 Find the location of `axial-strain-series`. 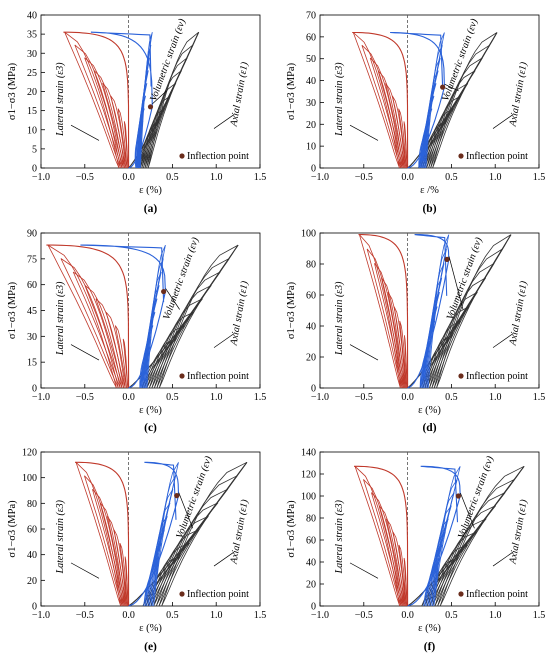

axial-strain-series is located at coordinates (452, 100).